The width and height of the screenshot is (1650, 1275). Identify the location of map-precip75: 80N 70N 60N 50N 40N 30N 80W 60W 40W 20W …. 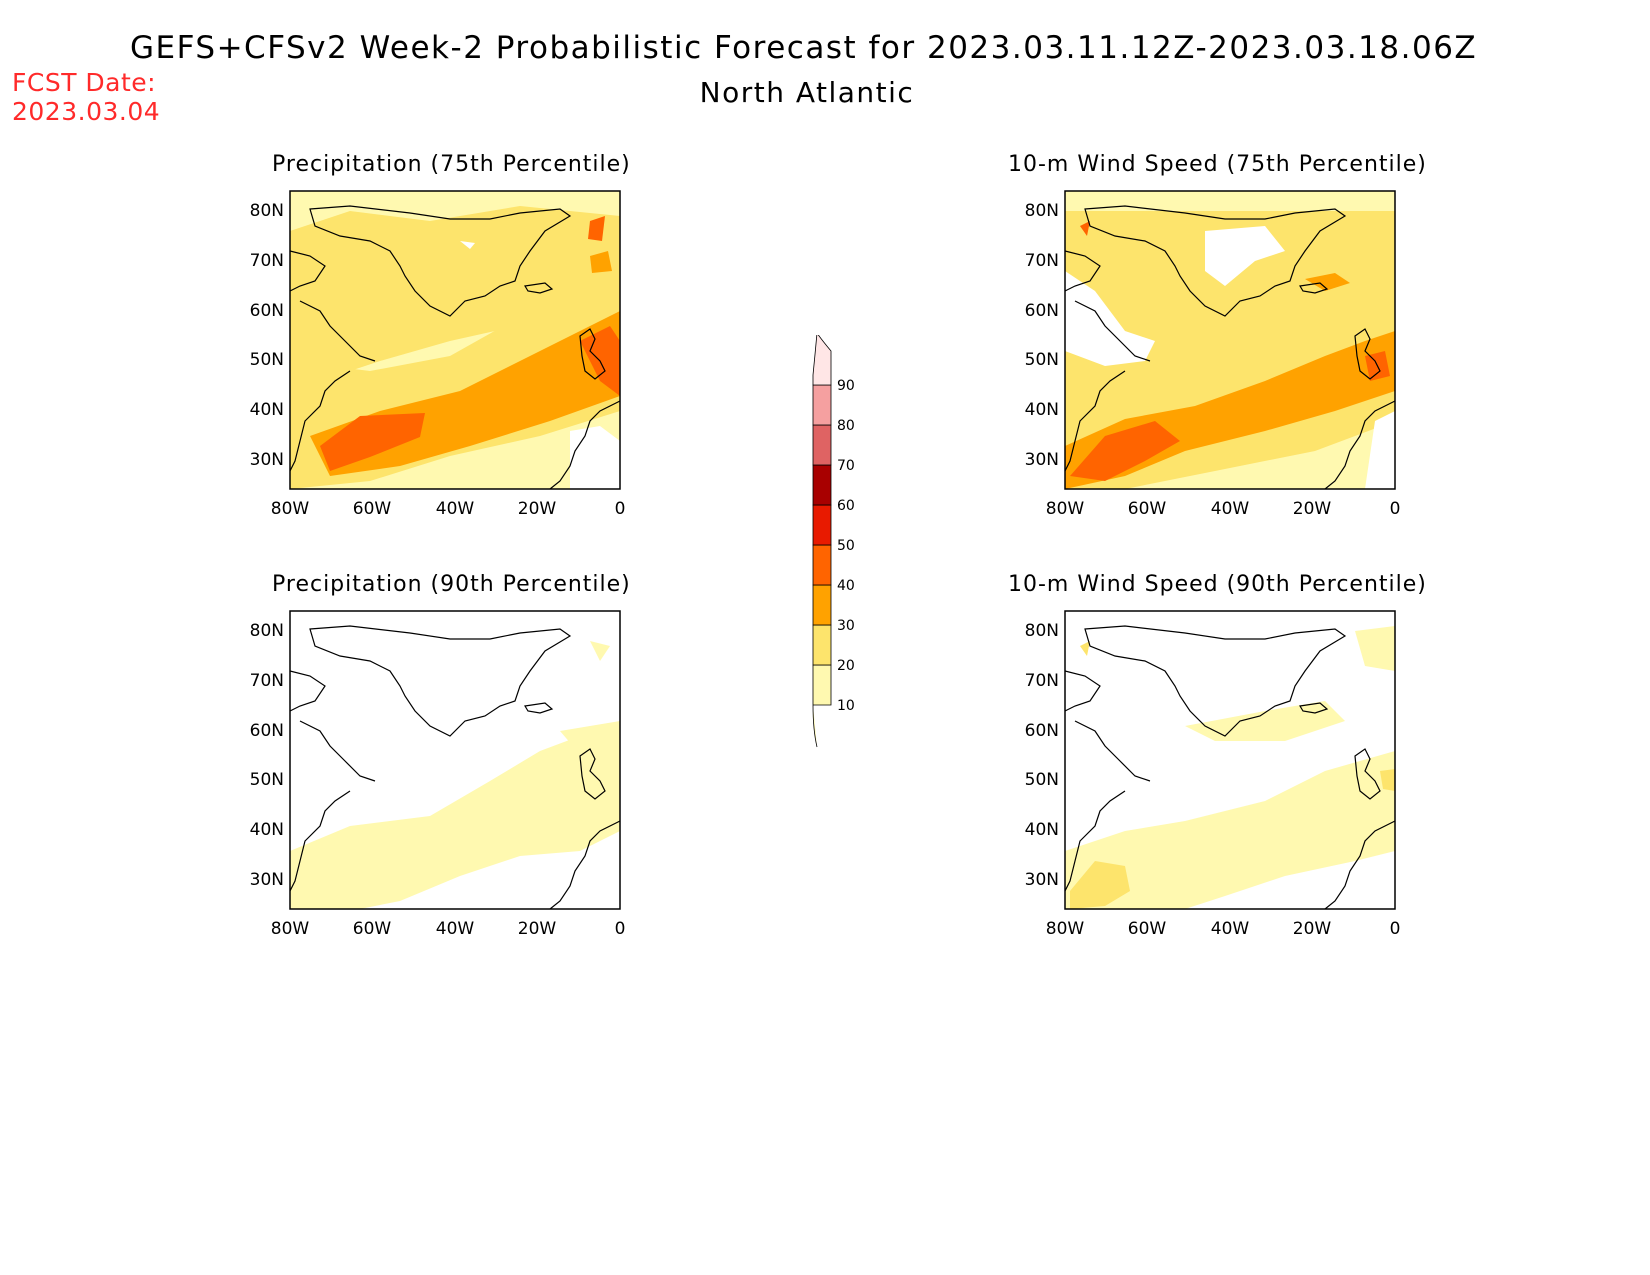
(438, 354).